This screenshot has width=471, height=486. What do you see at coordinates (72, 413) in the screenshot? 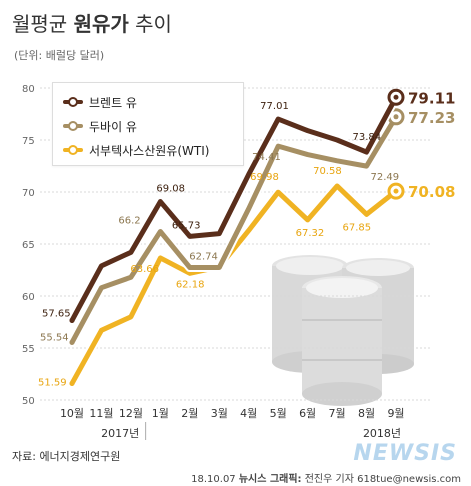
I see `x-tick-label: 10월` at bounding box center [72, 413].